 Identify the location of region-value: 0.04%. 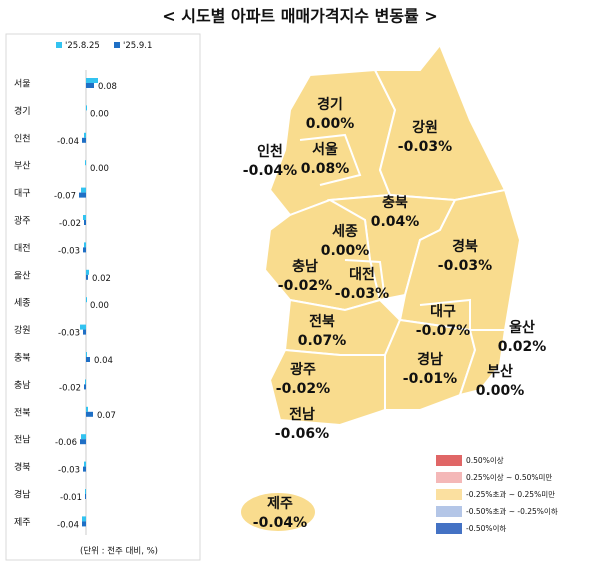
(395, 222).